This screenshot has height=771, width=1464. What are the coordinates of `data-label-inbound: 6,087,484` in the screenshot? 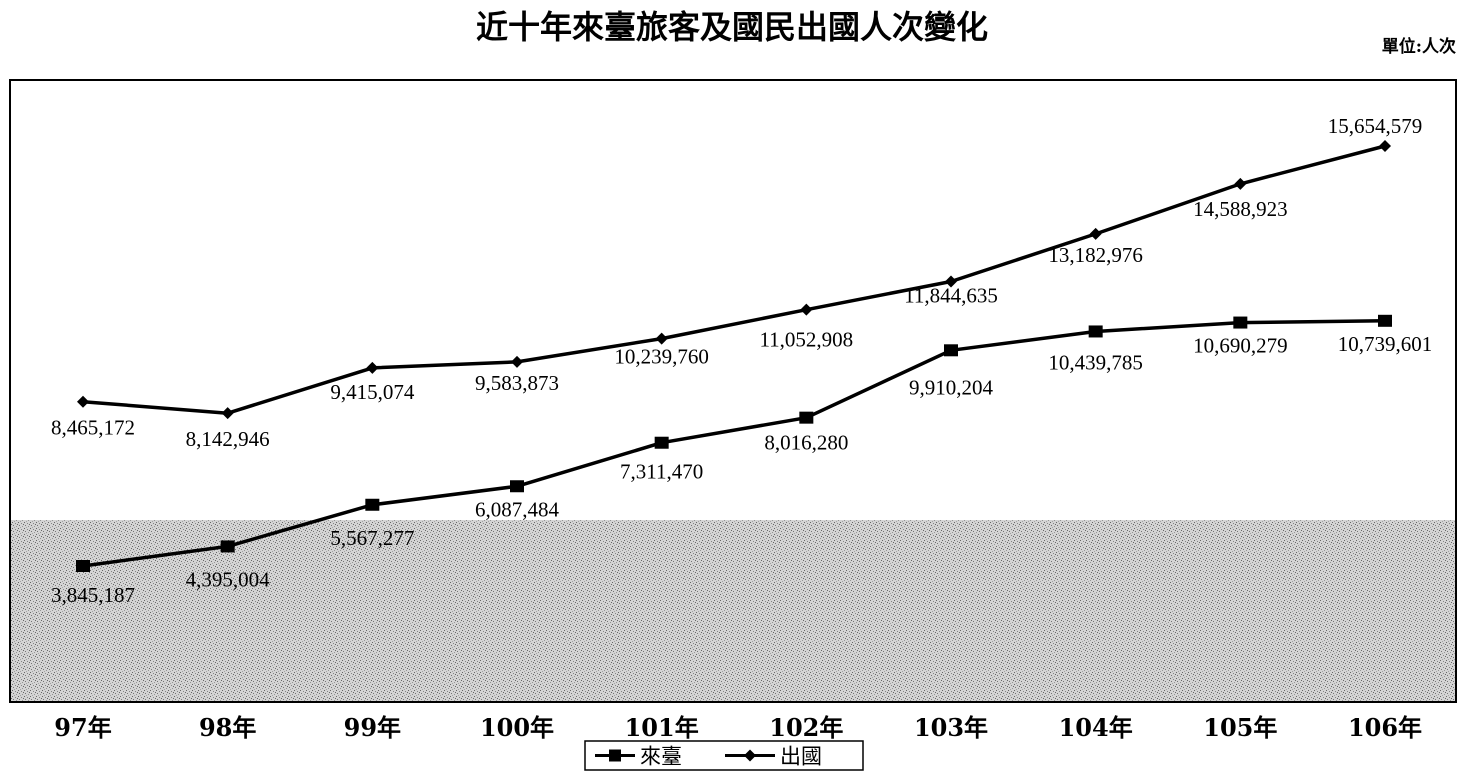 It's located at (517, 509).